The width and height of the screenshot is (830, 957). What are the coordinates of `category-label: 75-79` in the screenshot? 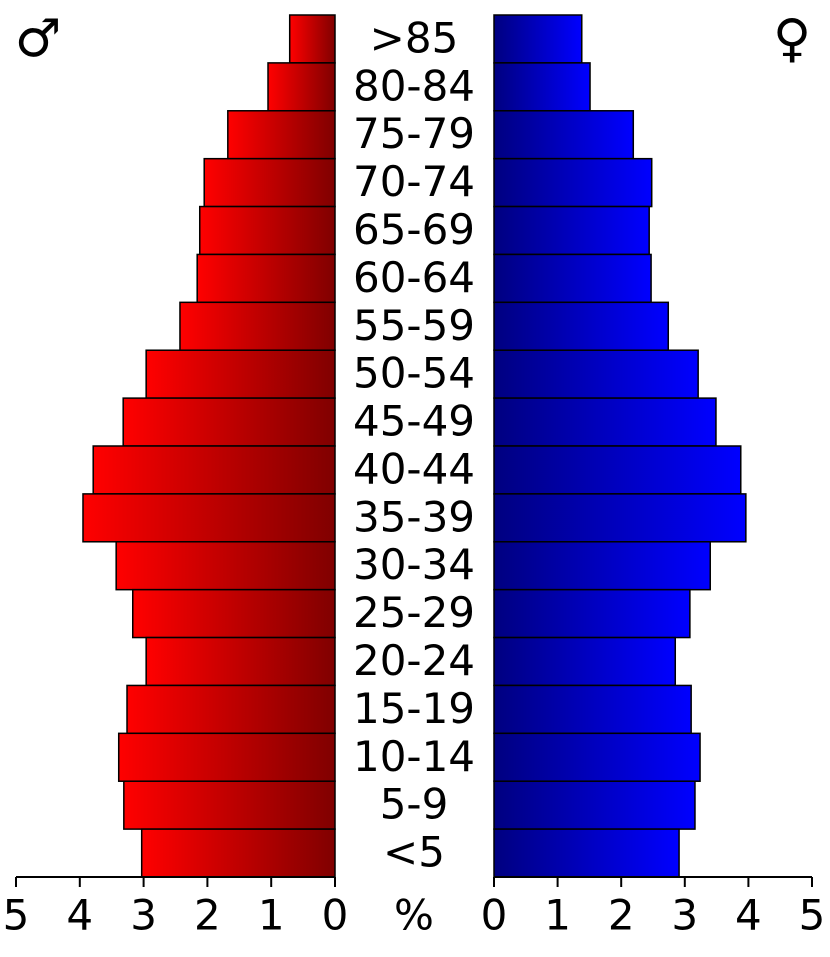 It's located at (414, 133).